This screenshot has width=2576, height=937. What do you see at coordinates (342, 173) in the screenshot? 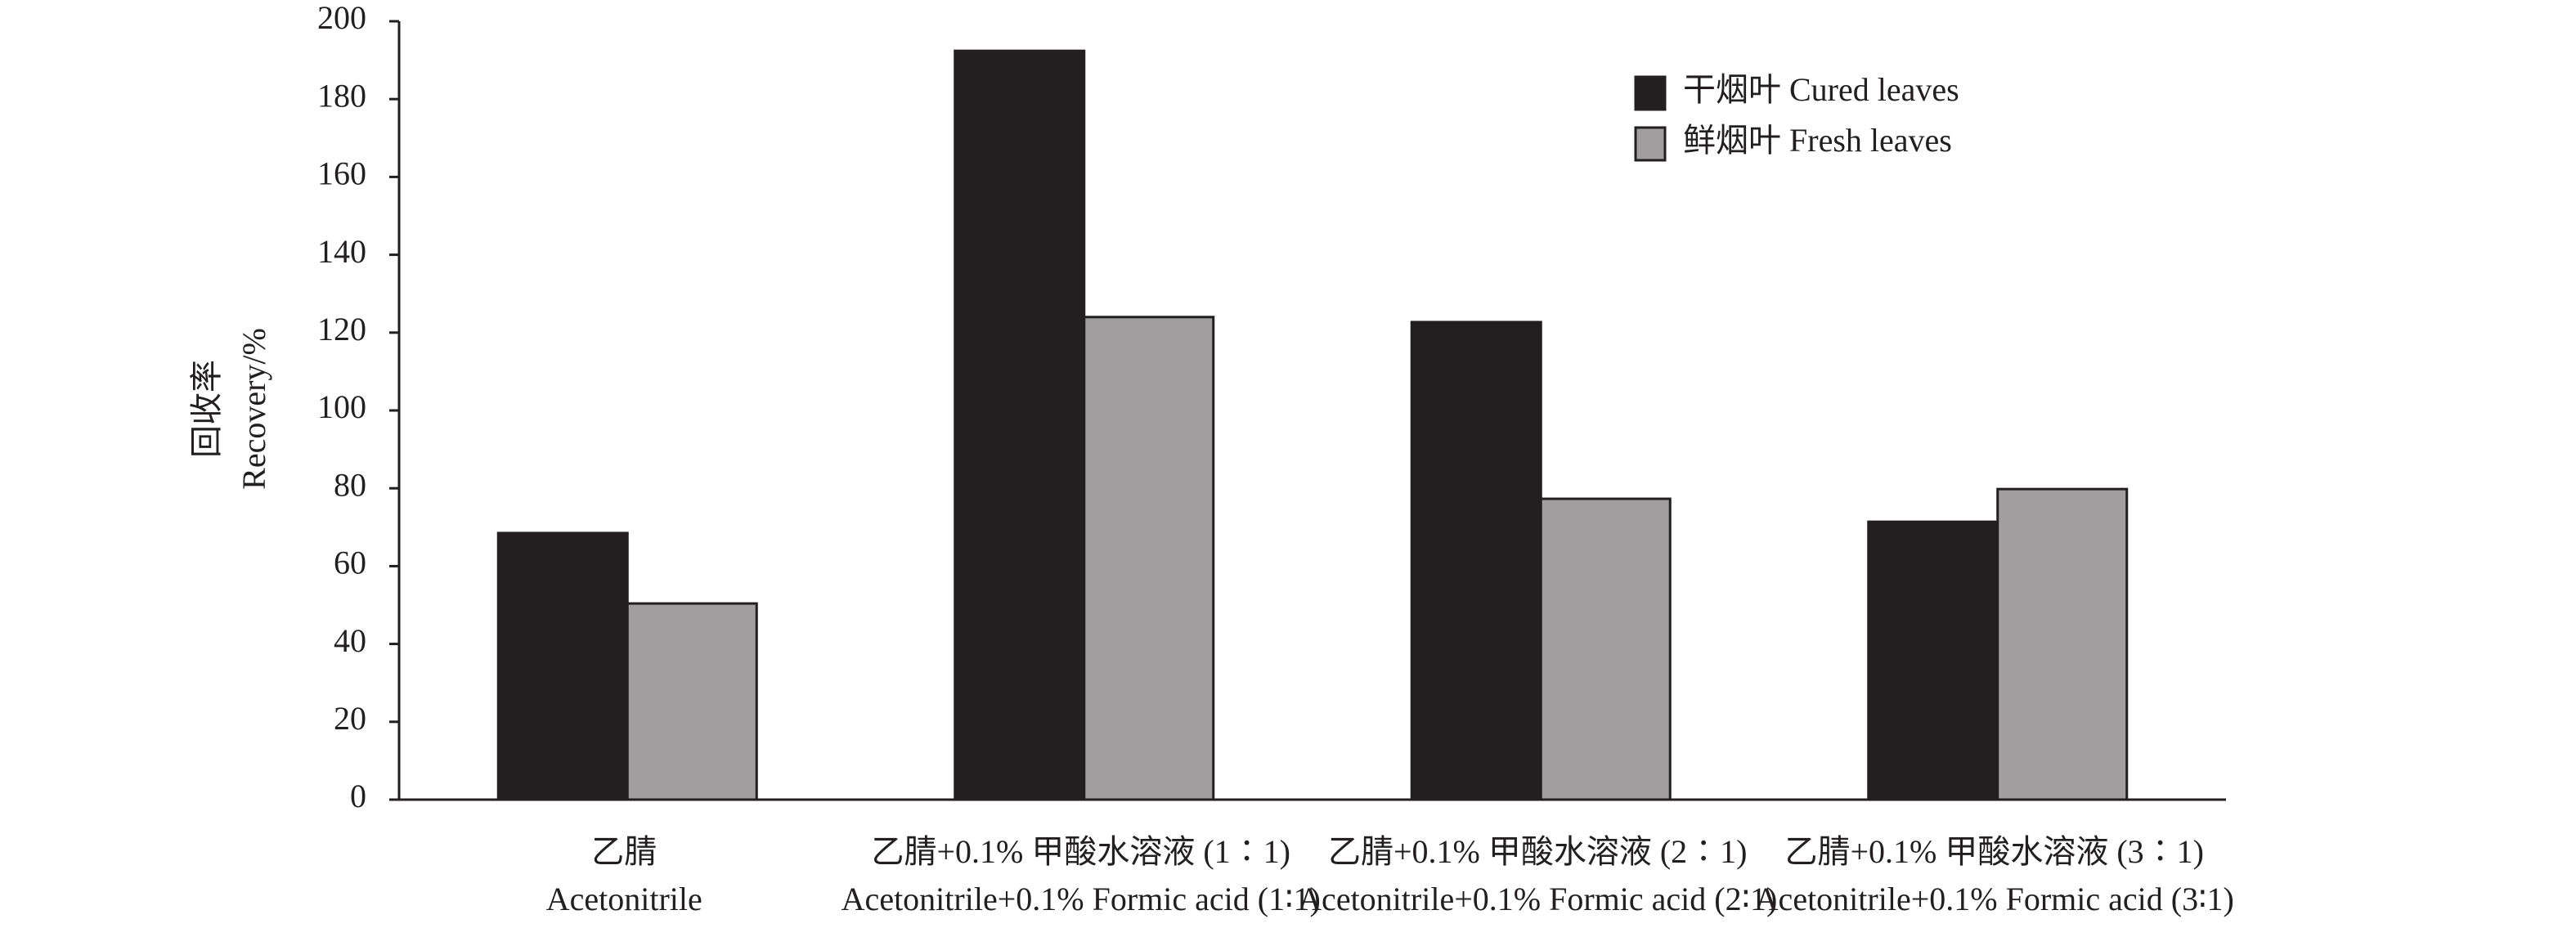
I see `y-tick-label: 160` at bounding box center [342, 173].